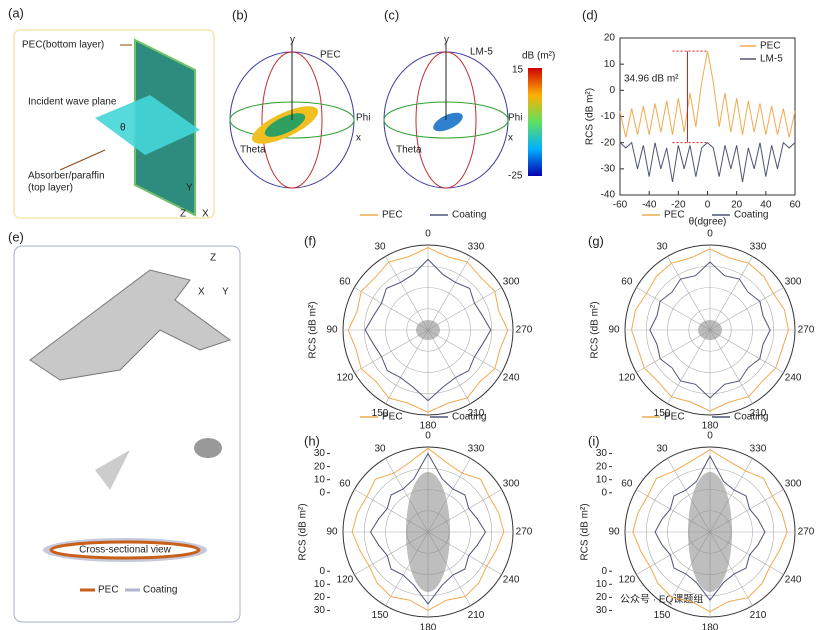 The height and width of the screenshot is (630, 832). I want to click on jet-shape, so click(130, 325).